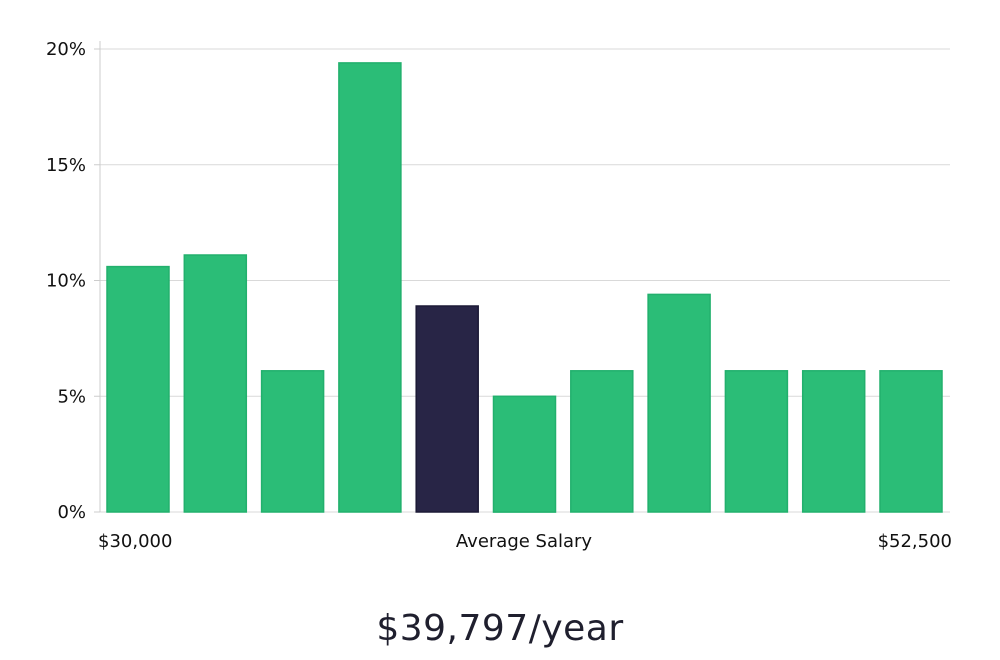 This screenshot has height=660, width=1000. I want to click on bar-highlighted, so click(447, 409).